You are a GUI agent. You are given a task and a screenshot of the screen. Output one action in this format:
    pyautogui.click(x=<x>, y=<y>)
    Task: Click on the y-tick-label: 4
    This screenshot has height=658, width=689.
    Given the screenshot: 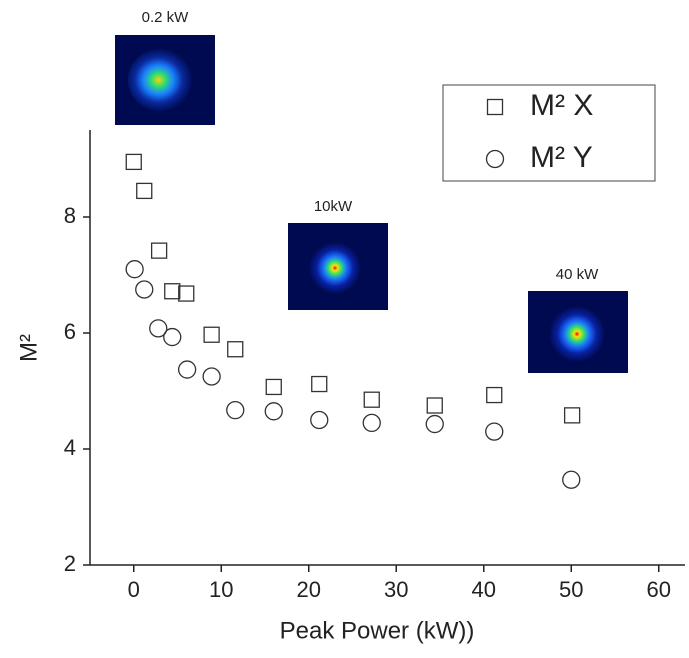 What is the action you would take?
    pyautogui.click(x=70, y=447)
    